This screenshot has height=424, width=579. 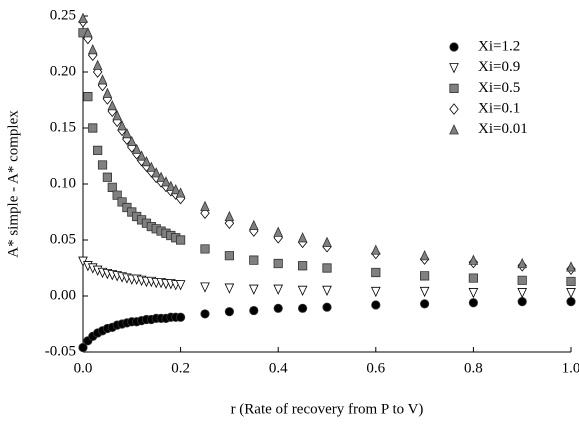 I want to click on x-tick-label: 0.8, so click(x=473, y=368).